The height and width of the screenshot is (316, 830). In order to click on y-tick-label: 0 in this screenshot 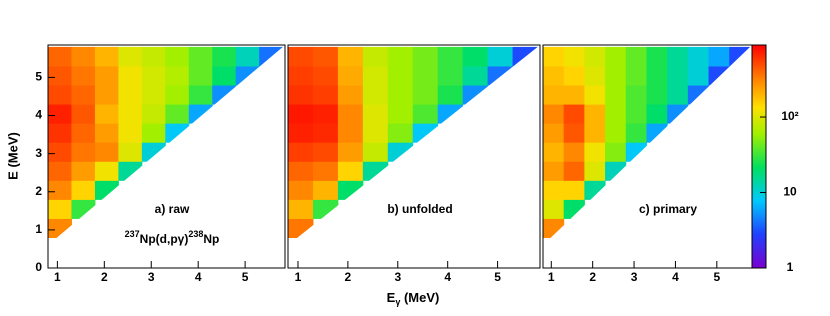, I will do `click(38, 267)`.